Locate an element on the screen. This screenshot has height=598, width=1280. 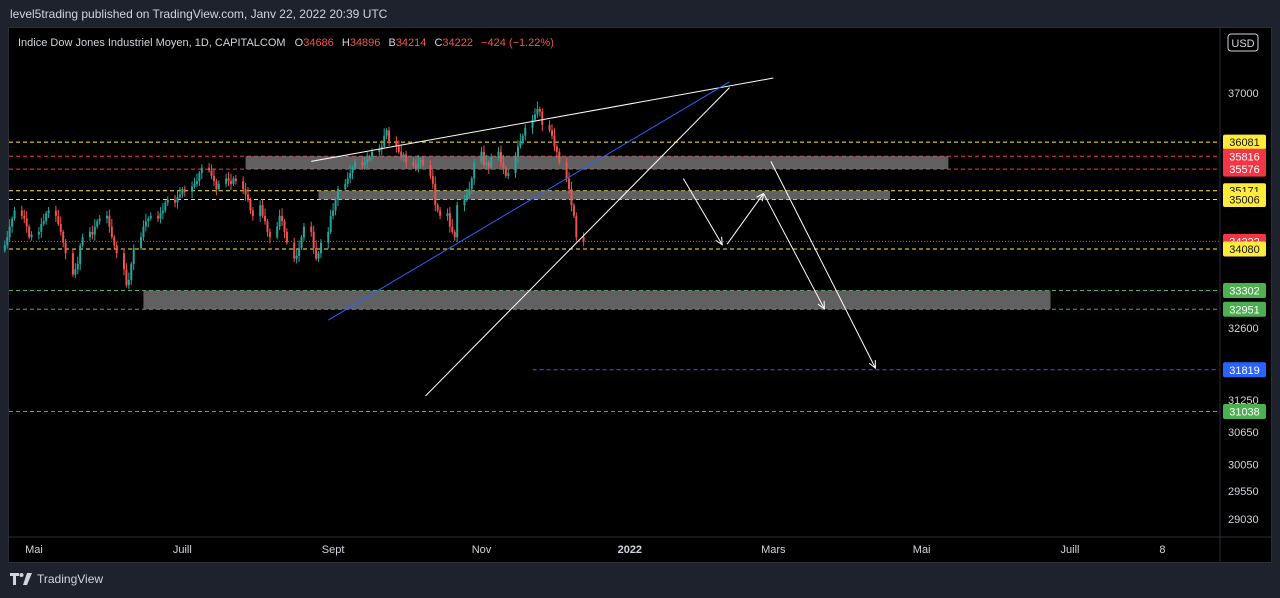
price-badge-36081: 36081 is located at coordinates (1244, 142).